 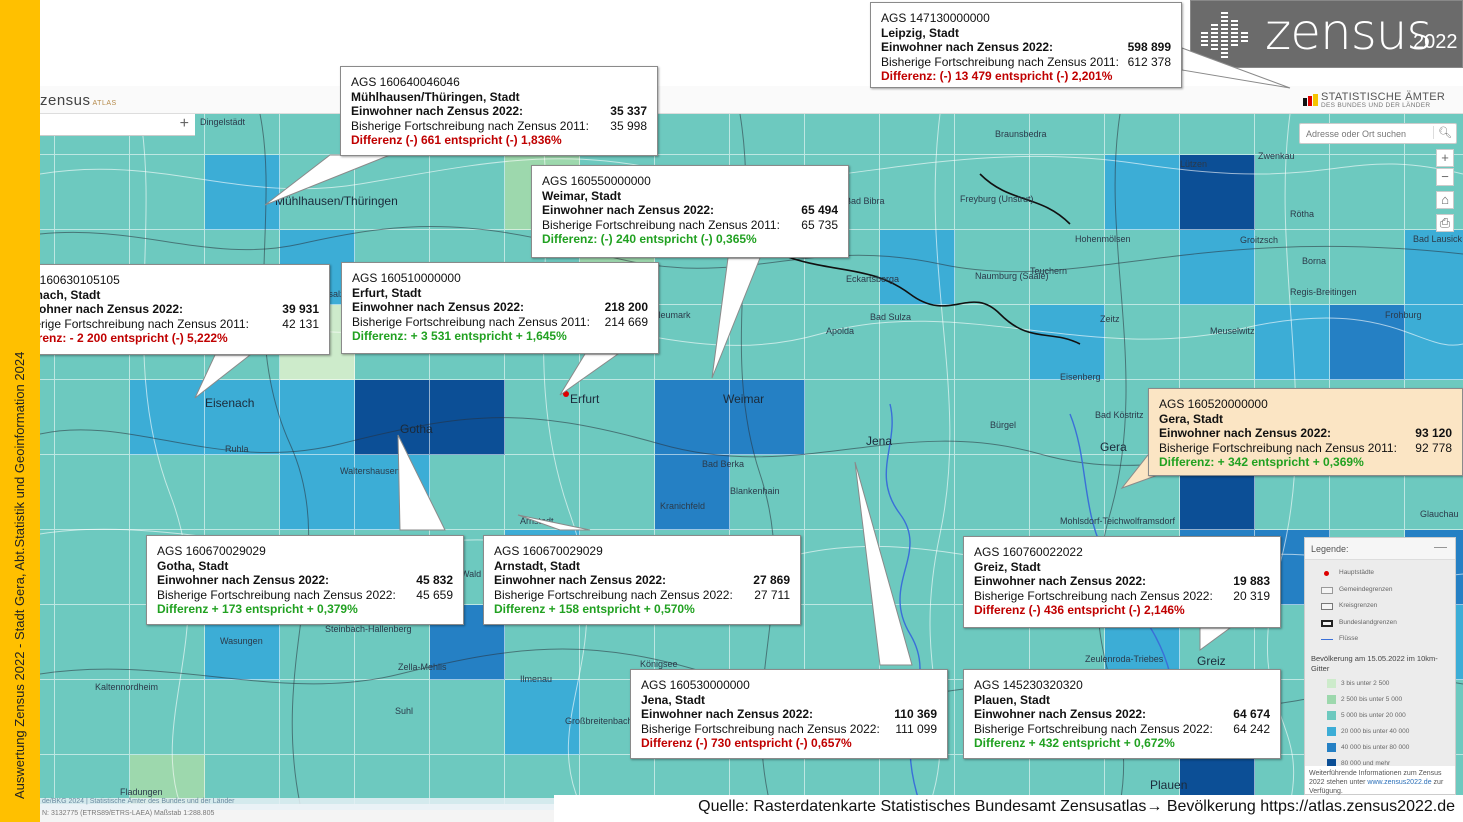 I want to click on projection-value: 35 998, so click(x=628, y=125).